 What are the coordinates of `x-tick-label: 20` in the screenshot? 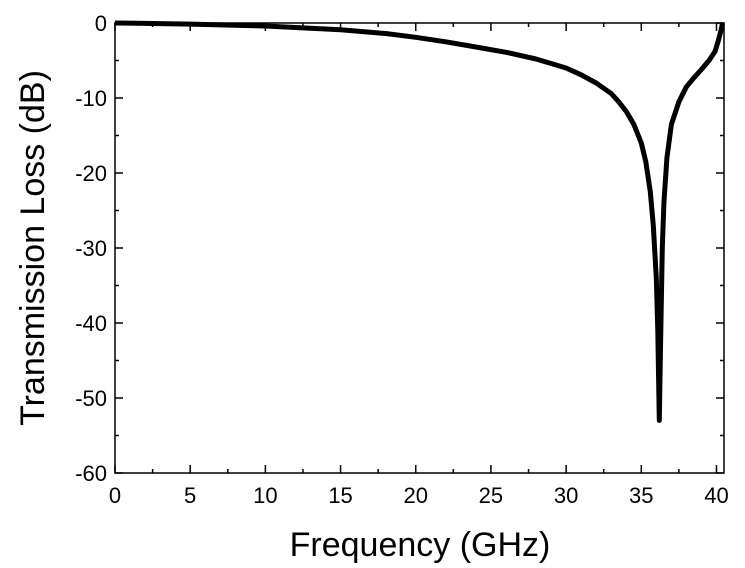 It's located at (415, 495).